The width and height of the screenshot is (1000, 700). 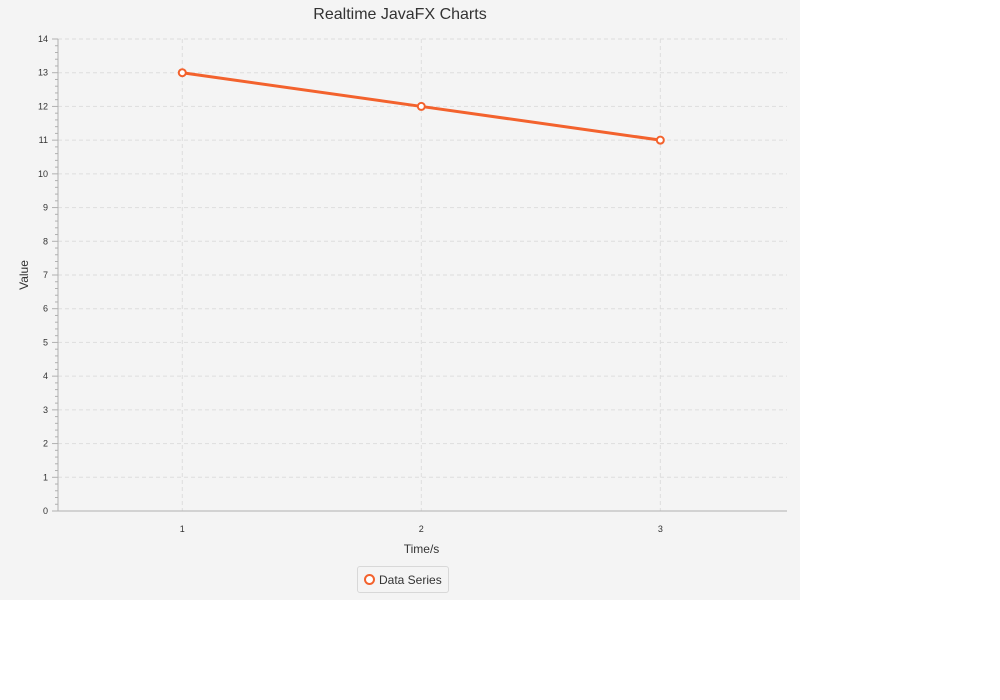 I want to click on x-tick-label: 1, so click(x=182, y=529).